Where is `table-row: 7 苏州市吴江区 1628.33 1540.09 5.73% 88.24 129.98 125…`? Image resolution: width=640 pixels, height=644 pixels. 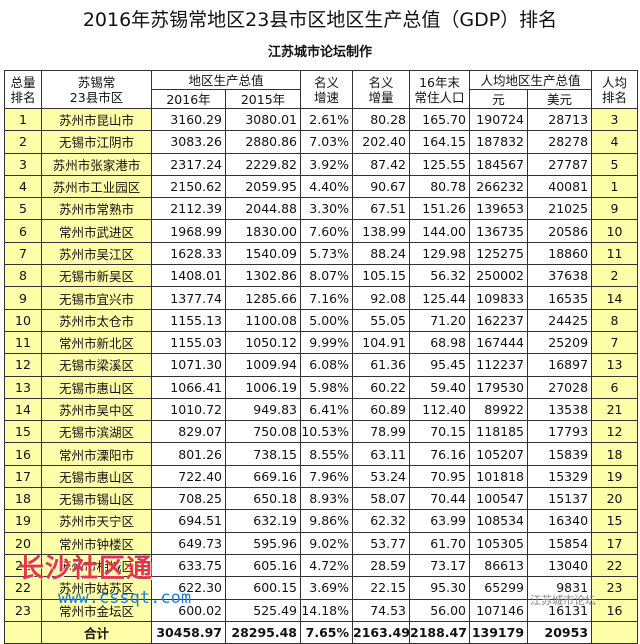
table-row: 7 苏州市吴江区 1628.33 1540.09 5.73% 88.24 129.98 125… is located at coordinates (321, 253).